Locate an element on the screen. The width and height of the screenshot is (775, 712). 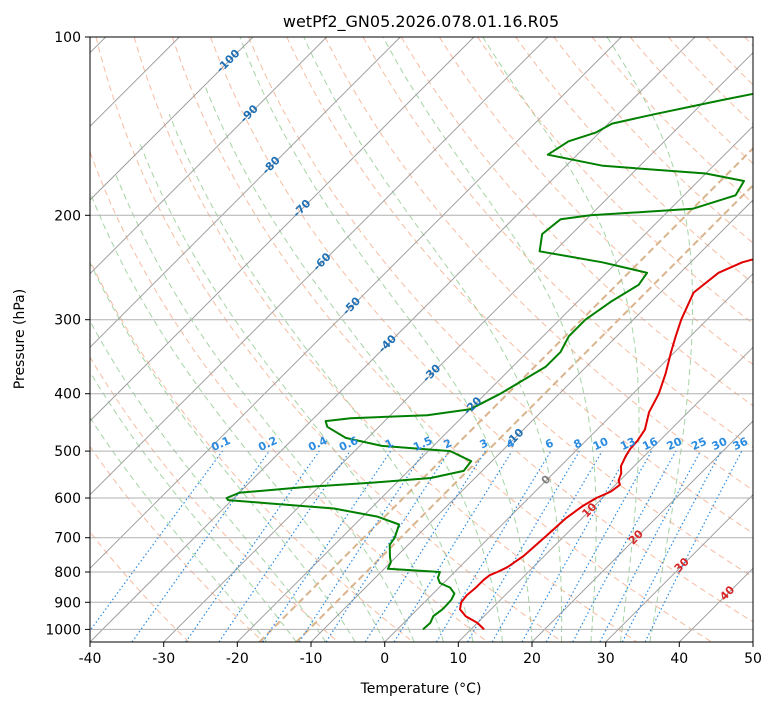
y-tick-label: 800 is located at coordinates (67, 573).